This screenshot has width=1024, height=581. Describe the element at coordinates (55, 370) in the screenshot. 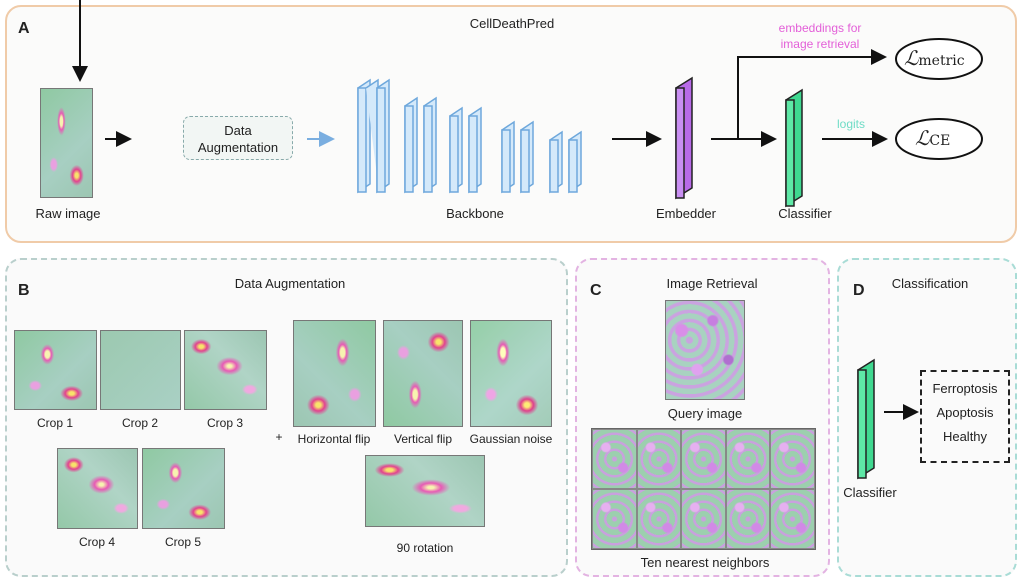

I see `crop-1-image` at that location.